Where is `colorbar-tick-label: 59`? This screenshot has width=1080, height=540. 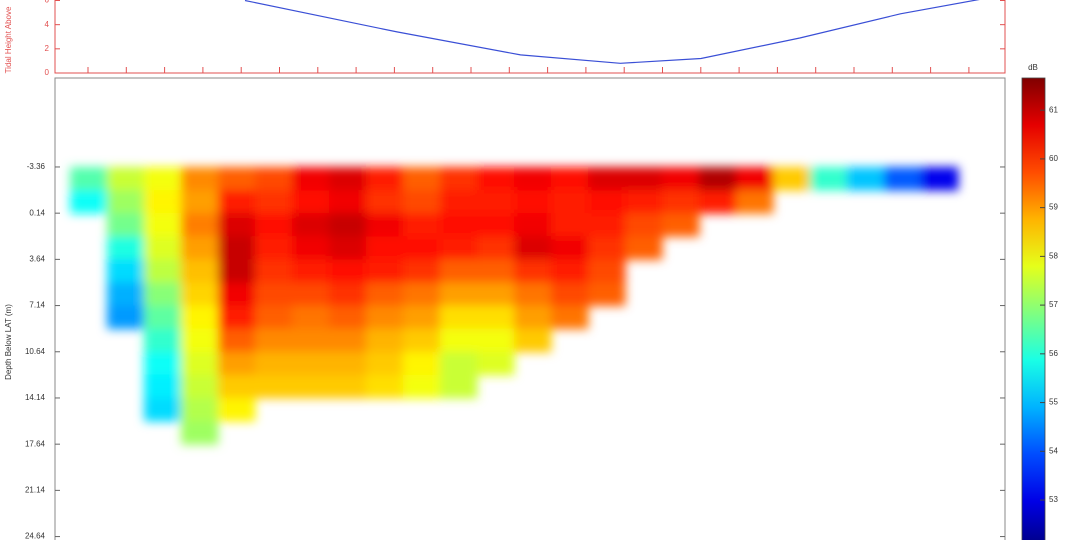 colorbar-tick-label: 59 is located at coordinates (1053, 207).